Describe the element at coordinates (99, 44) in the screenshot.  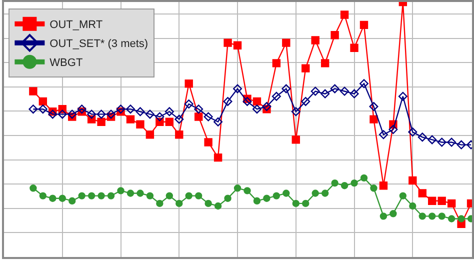
I see `legend-label: OUT_SET* (3 mets)` at that location.